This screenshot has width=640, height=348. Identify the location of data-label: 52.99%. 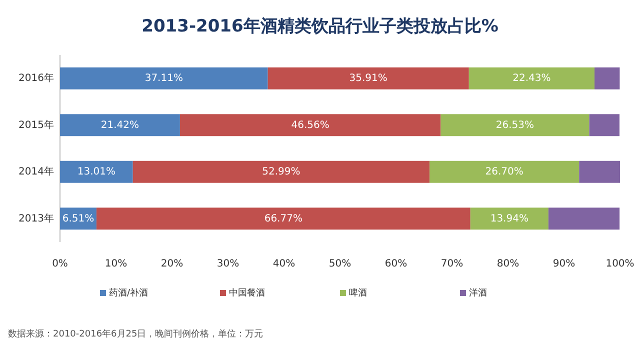
(281, 172).